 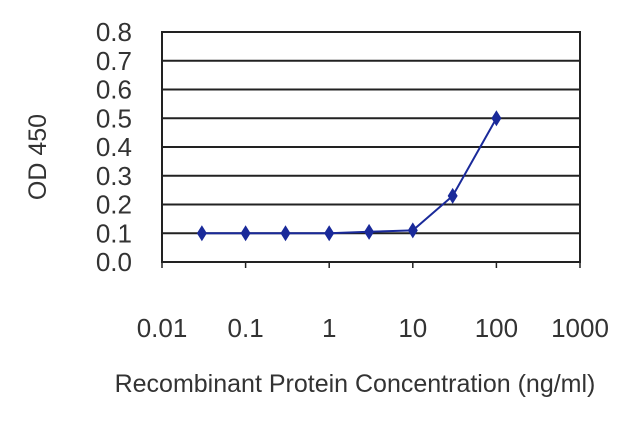 What do you see at coordinates (114, 61) in the screenshot?
I see `y-tick-label: 0.7` at bounding box center [114, 61].